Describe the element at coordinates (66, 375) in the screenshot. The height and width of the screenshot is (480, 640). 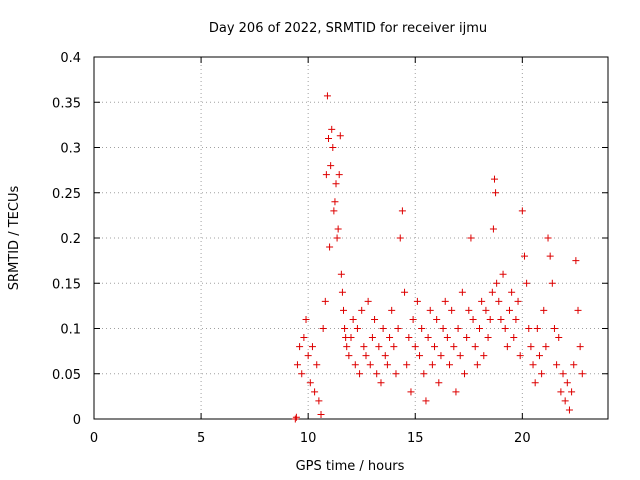
I see `y-tick-label: 0.05` at that location.